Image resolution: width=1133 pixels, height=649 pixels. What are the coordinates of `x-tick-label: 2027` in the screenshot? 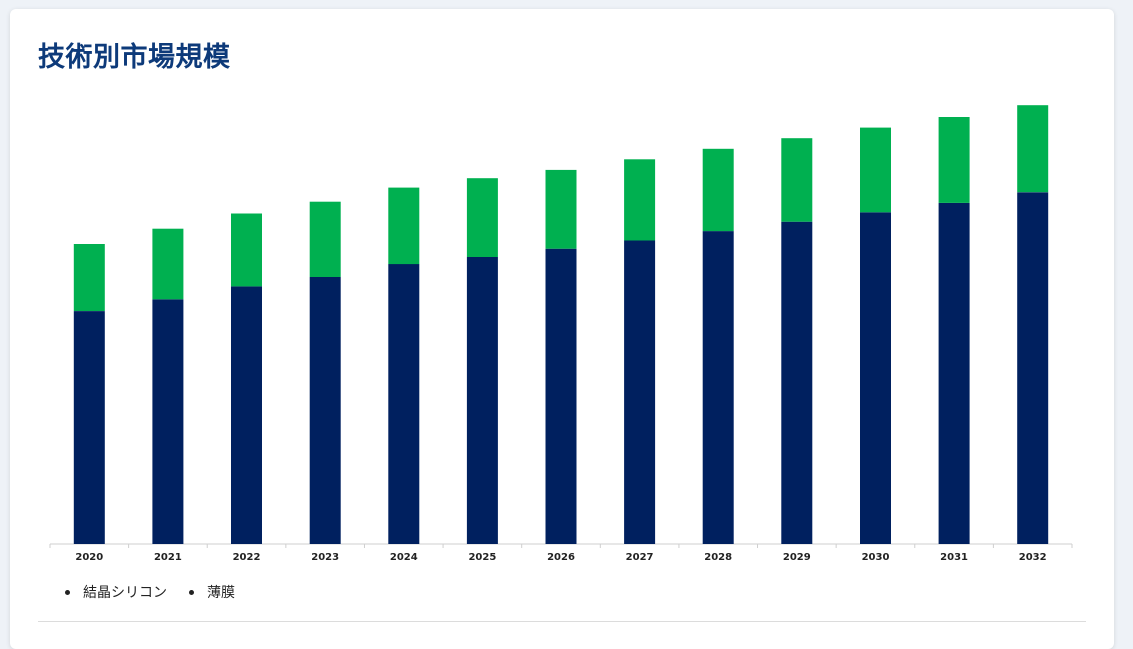 It's located at (640, 557).